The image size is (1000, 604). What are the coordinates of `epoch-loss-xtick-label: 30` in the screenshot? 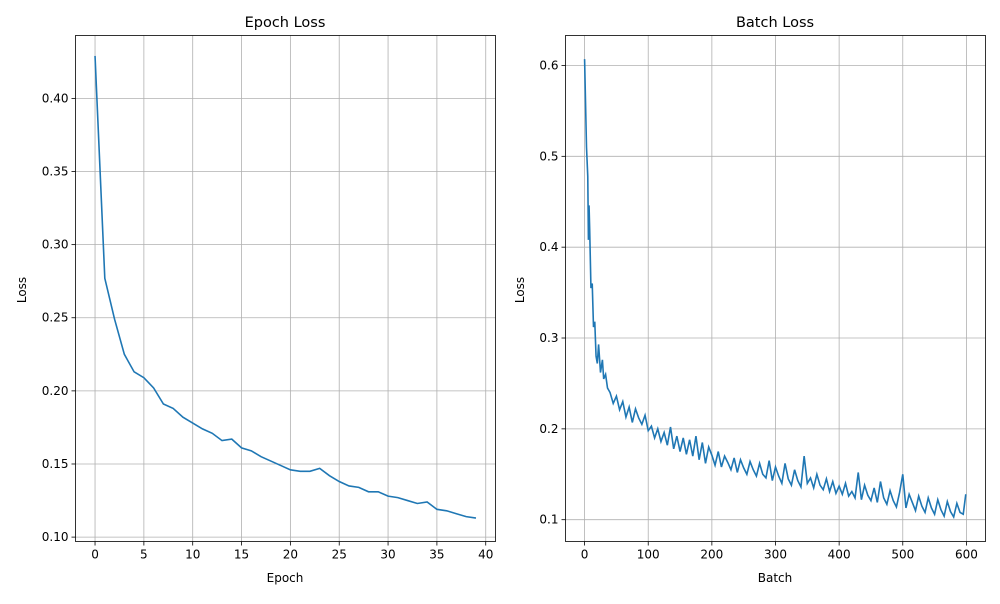 It's located at (387, 555).